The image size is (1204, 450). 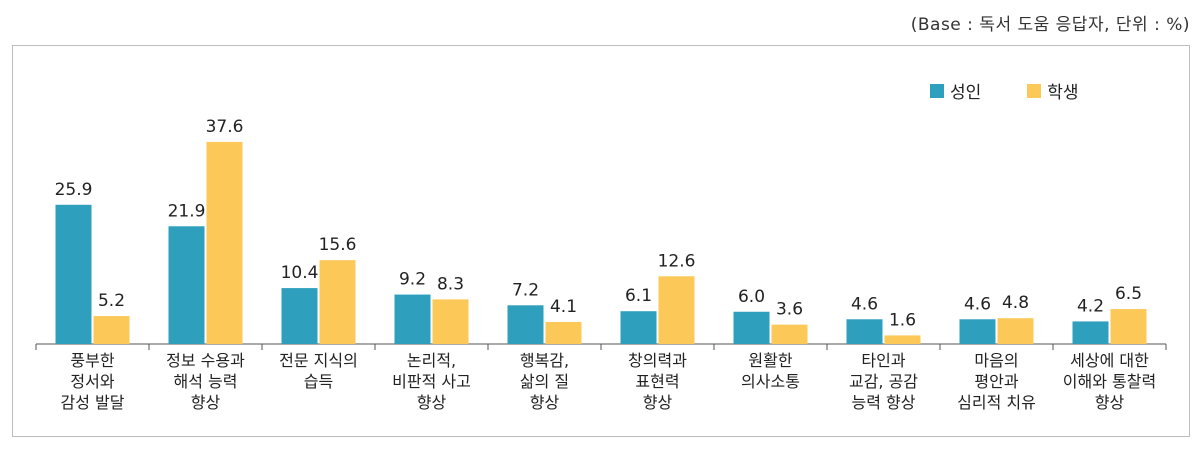 I want to click on legend-label-student: 학생, so click(x=1063, y=93).